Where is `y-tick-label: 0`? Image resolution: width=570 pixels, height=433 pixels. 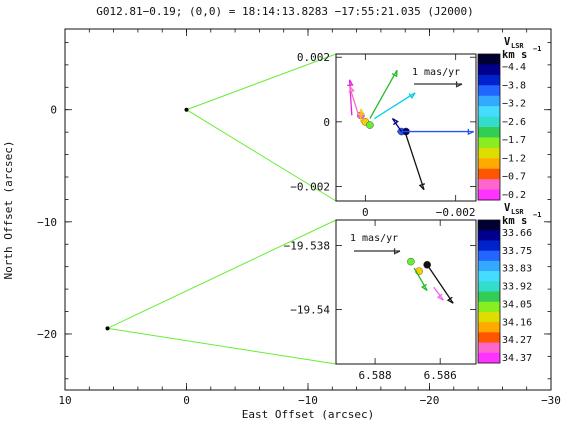
y-tick-label: 0 is located at coordinates (53, 110).